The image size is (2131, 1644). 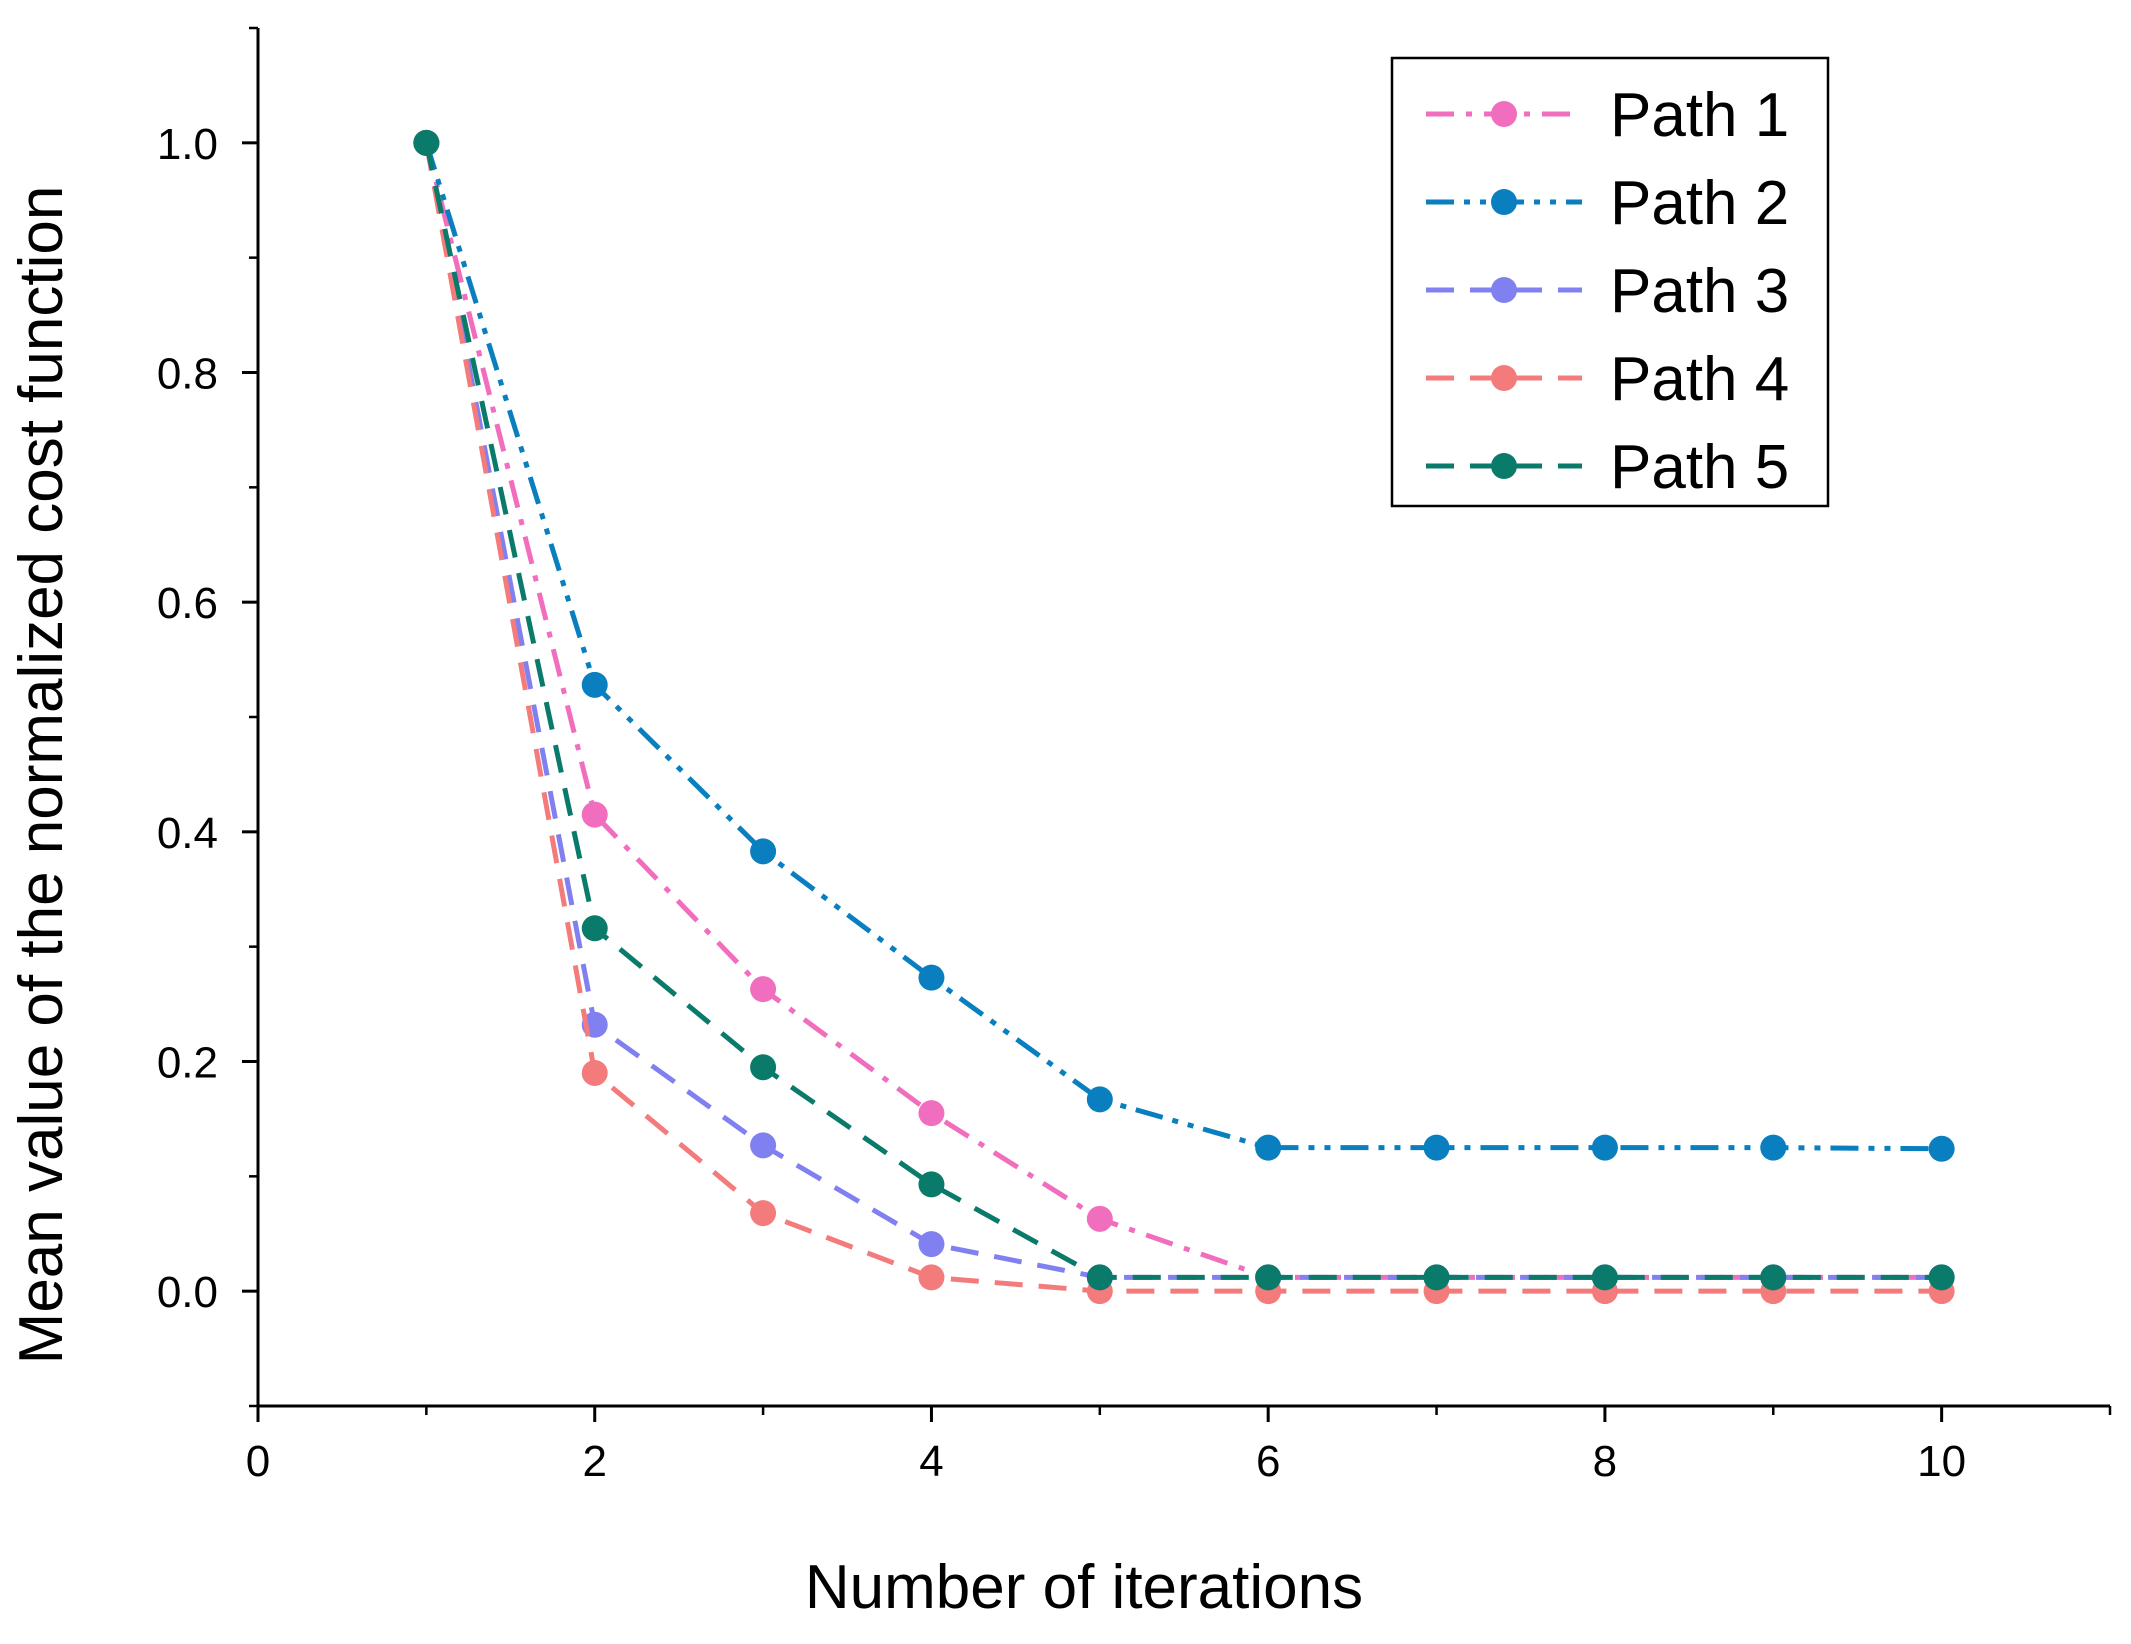 What do you see at coordinates (1607, 203) in the screenshot?
I see `legend-item-2: Path 2` at bounding box center [1607, 203].